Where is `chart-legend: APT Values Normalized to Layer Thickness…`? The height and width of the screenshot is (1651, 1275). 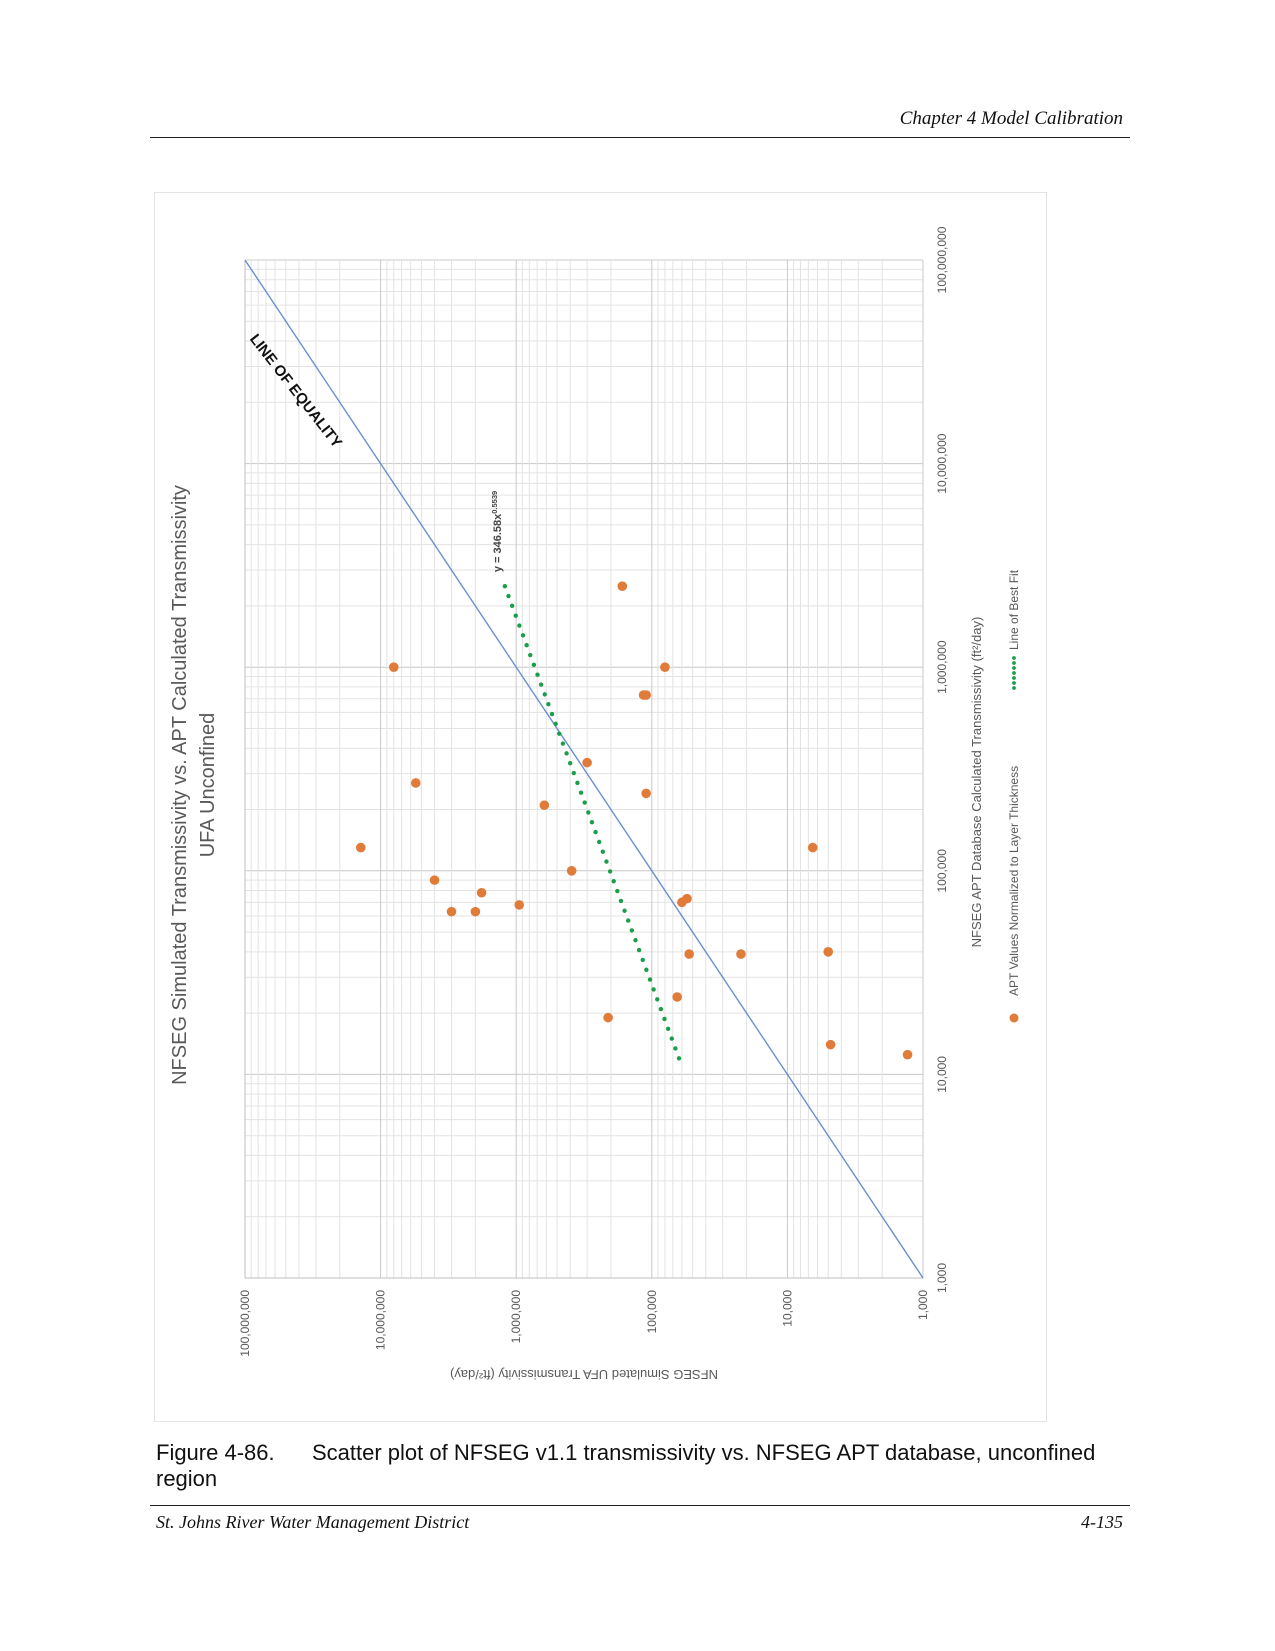
chart-legend: APT Values Normalized to Layer Thickness… is located at coordinates (1014, 796).